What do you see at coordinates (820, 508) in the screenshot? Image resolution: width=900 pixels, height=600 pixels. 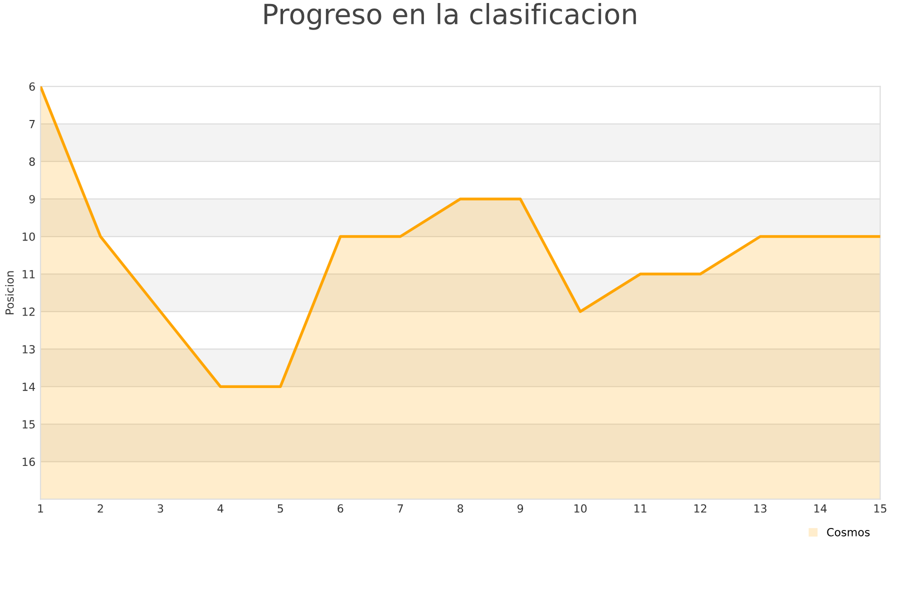 I see `x-tick-label: 14` at bounding box center [820, 508].